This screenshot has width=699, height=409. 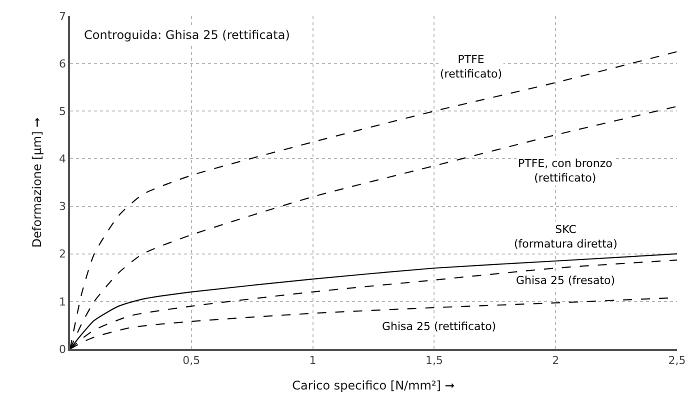 I want to click on x-tick-label: 0,5, so click(x=191, y=360).